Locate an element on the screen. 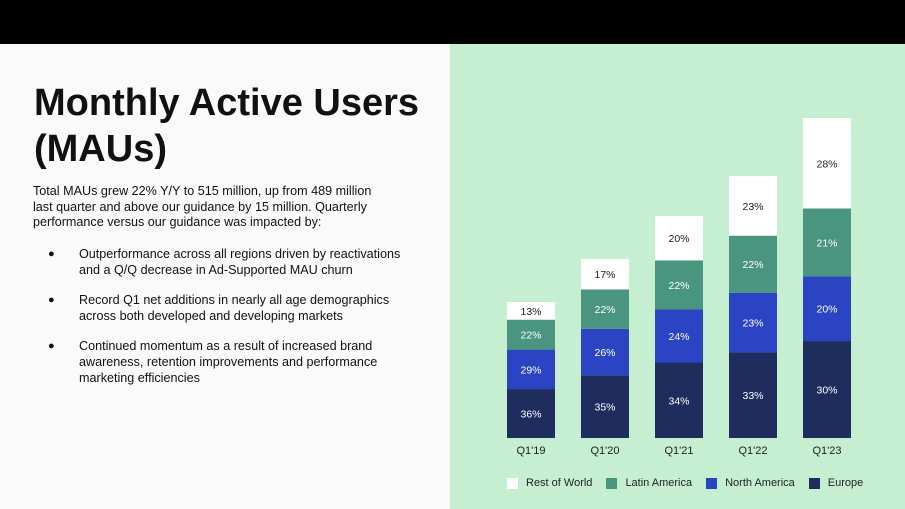 The width and height of the screenshot is (905, 509). x-tick-label: Q1'21 is located at coordinates (678, 451).